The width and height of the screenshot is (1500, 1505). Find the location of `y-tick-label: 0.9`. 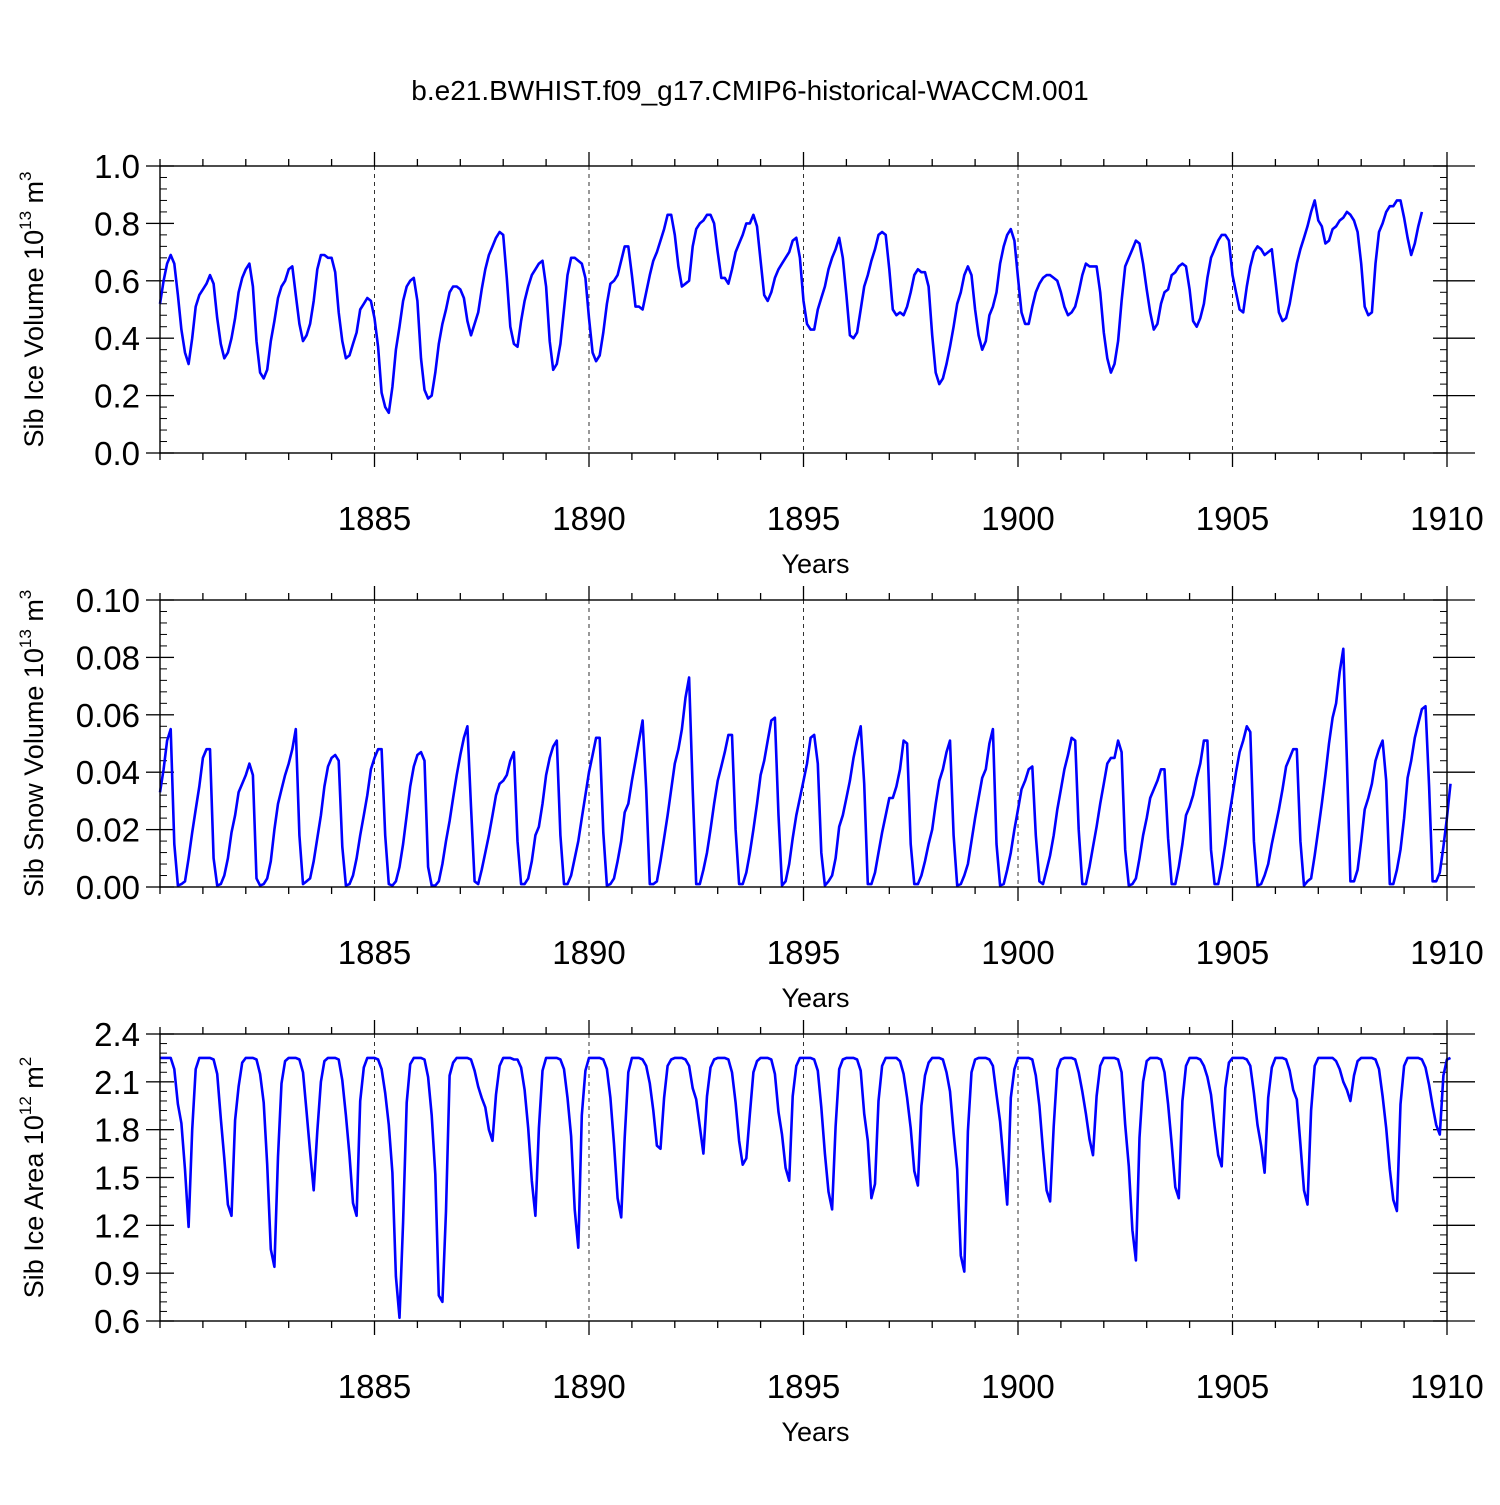

y-tick-label: 0.9 is located at coordinates (117, 1273).